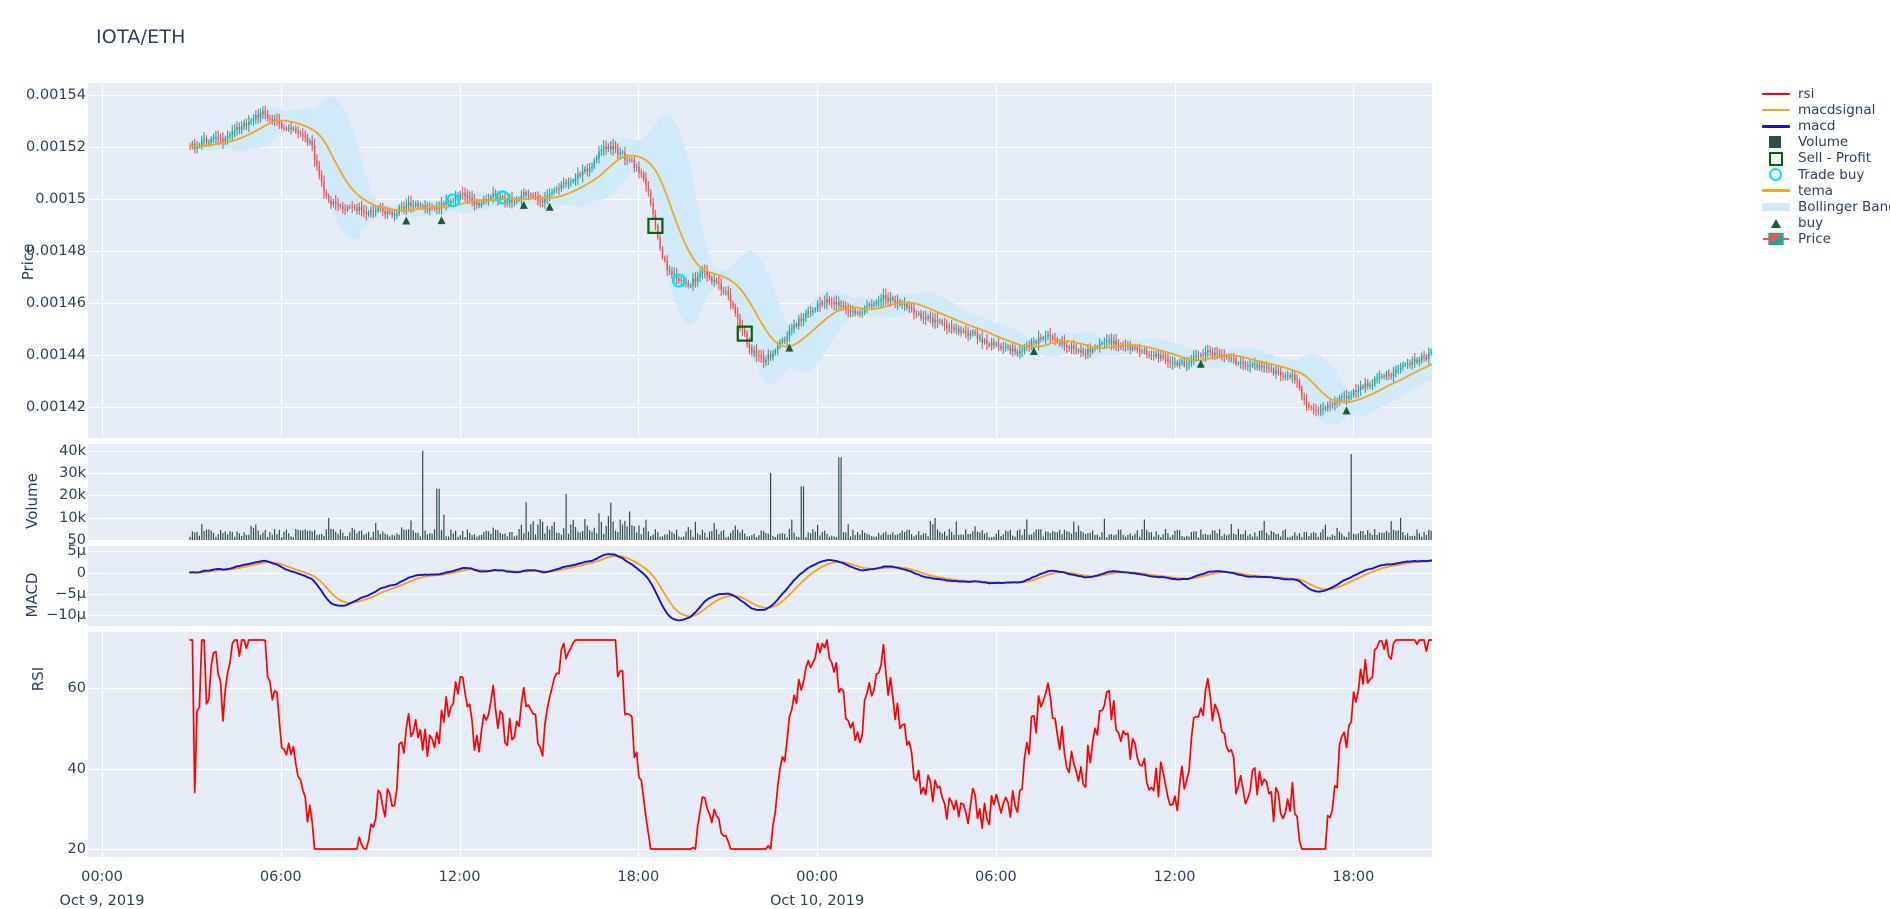 The image size is (1890, 909). Describe the element at coordinates (1825, 207) in the screenshot. I see `legend-item-bollinger-band: Bollinger Band` at that location.